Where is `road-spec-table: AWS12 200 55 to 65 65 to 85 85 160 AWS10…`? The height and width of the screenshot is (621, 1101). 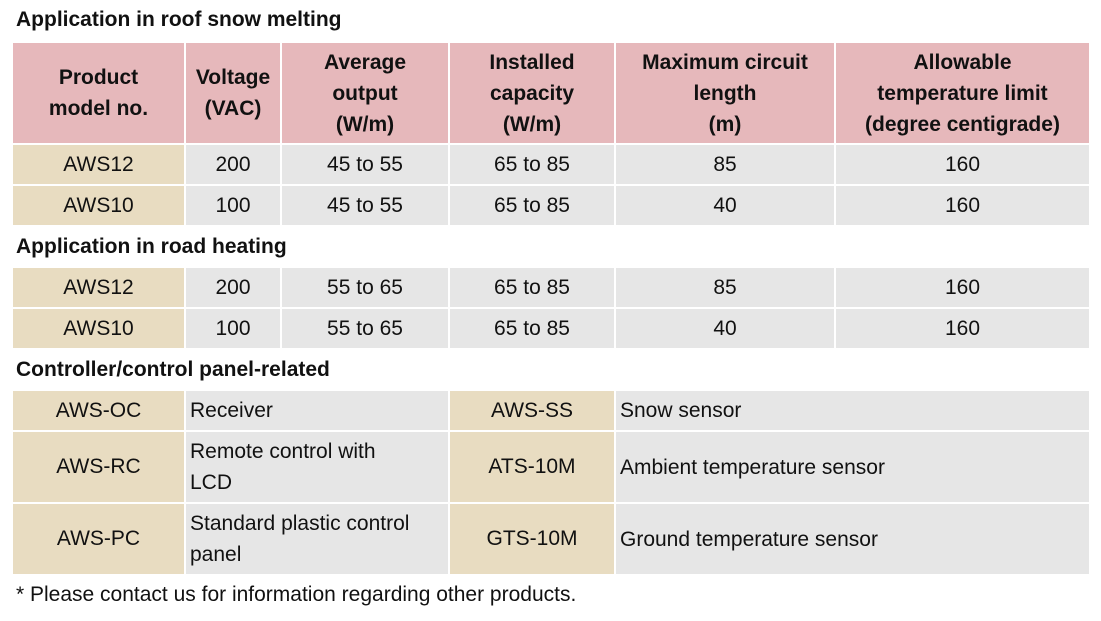 road-spec-table: AWS12 200 55 to 65 65 to 85 85 160 AWS10… is located at coordinates (551, 308).